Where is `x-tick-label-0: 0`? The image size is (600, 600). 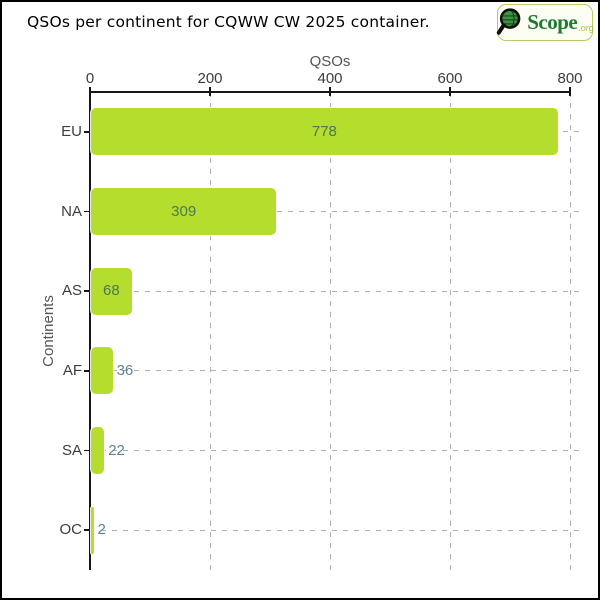 x-tick-label-0: 0 is located at coordinates (90, 78).